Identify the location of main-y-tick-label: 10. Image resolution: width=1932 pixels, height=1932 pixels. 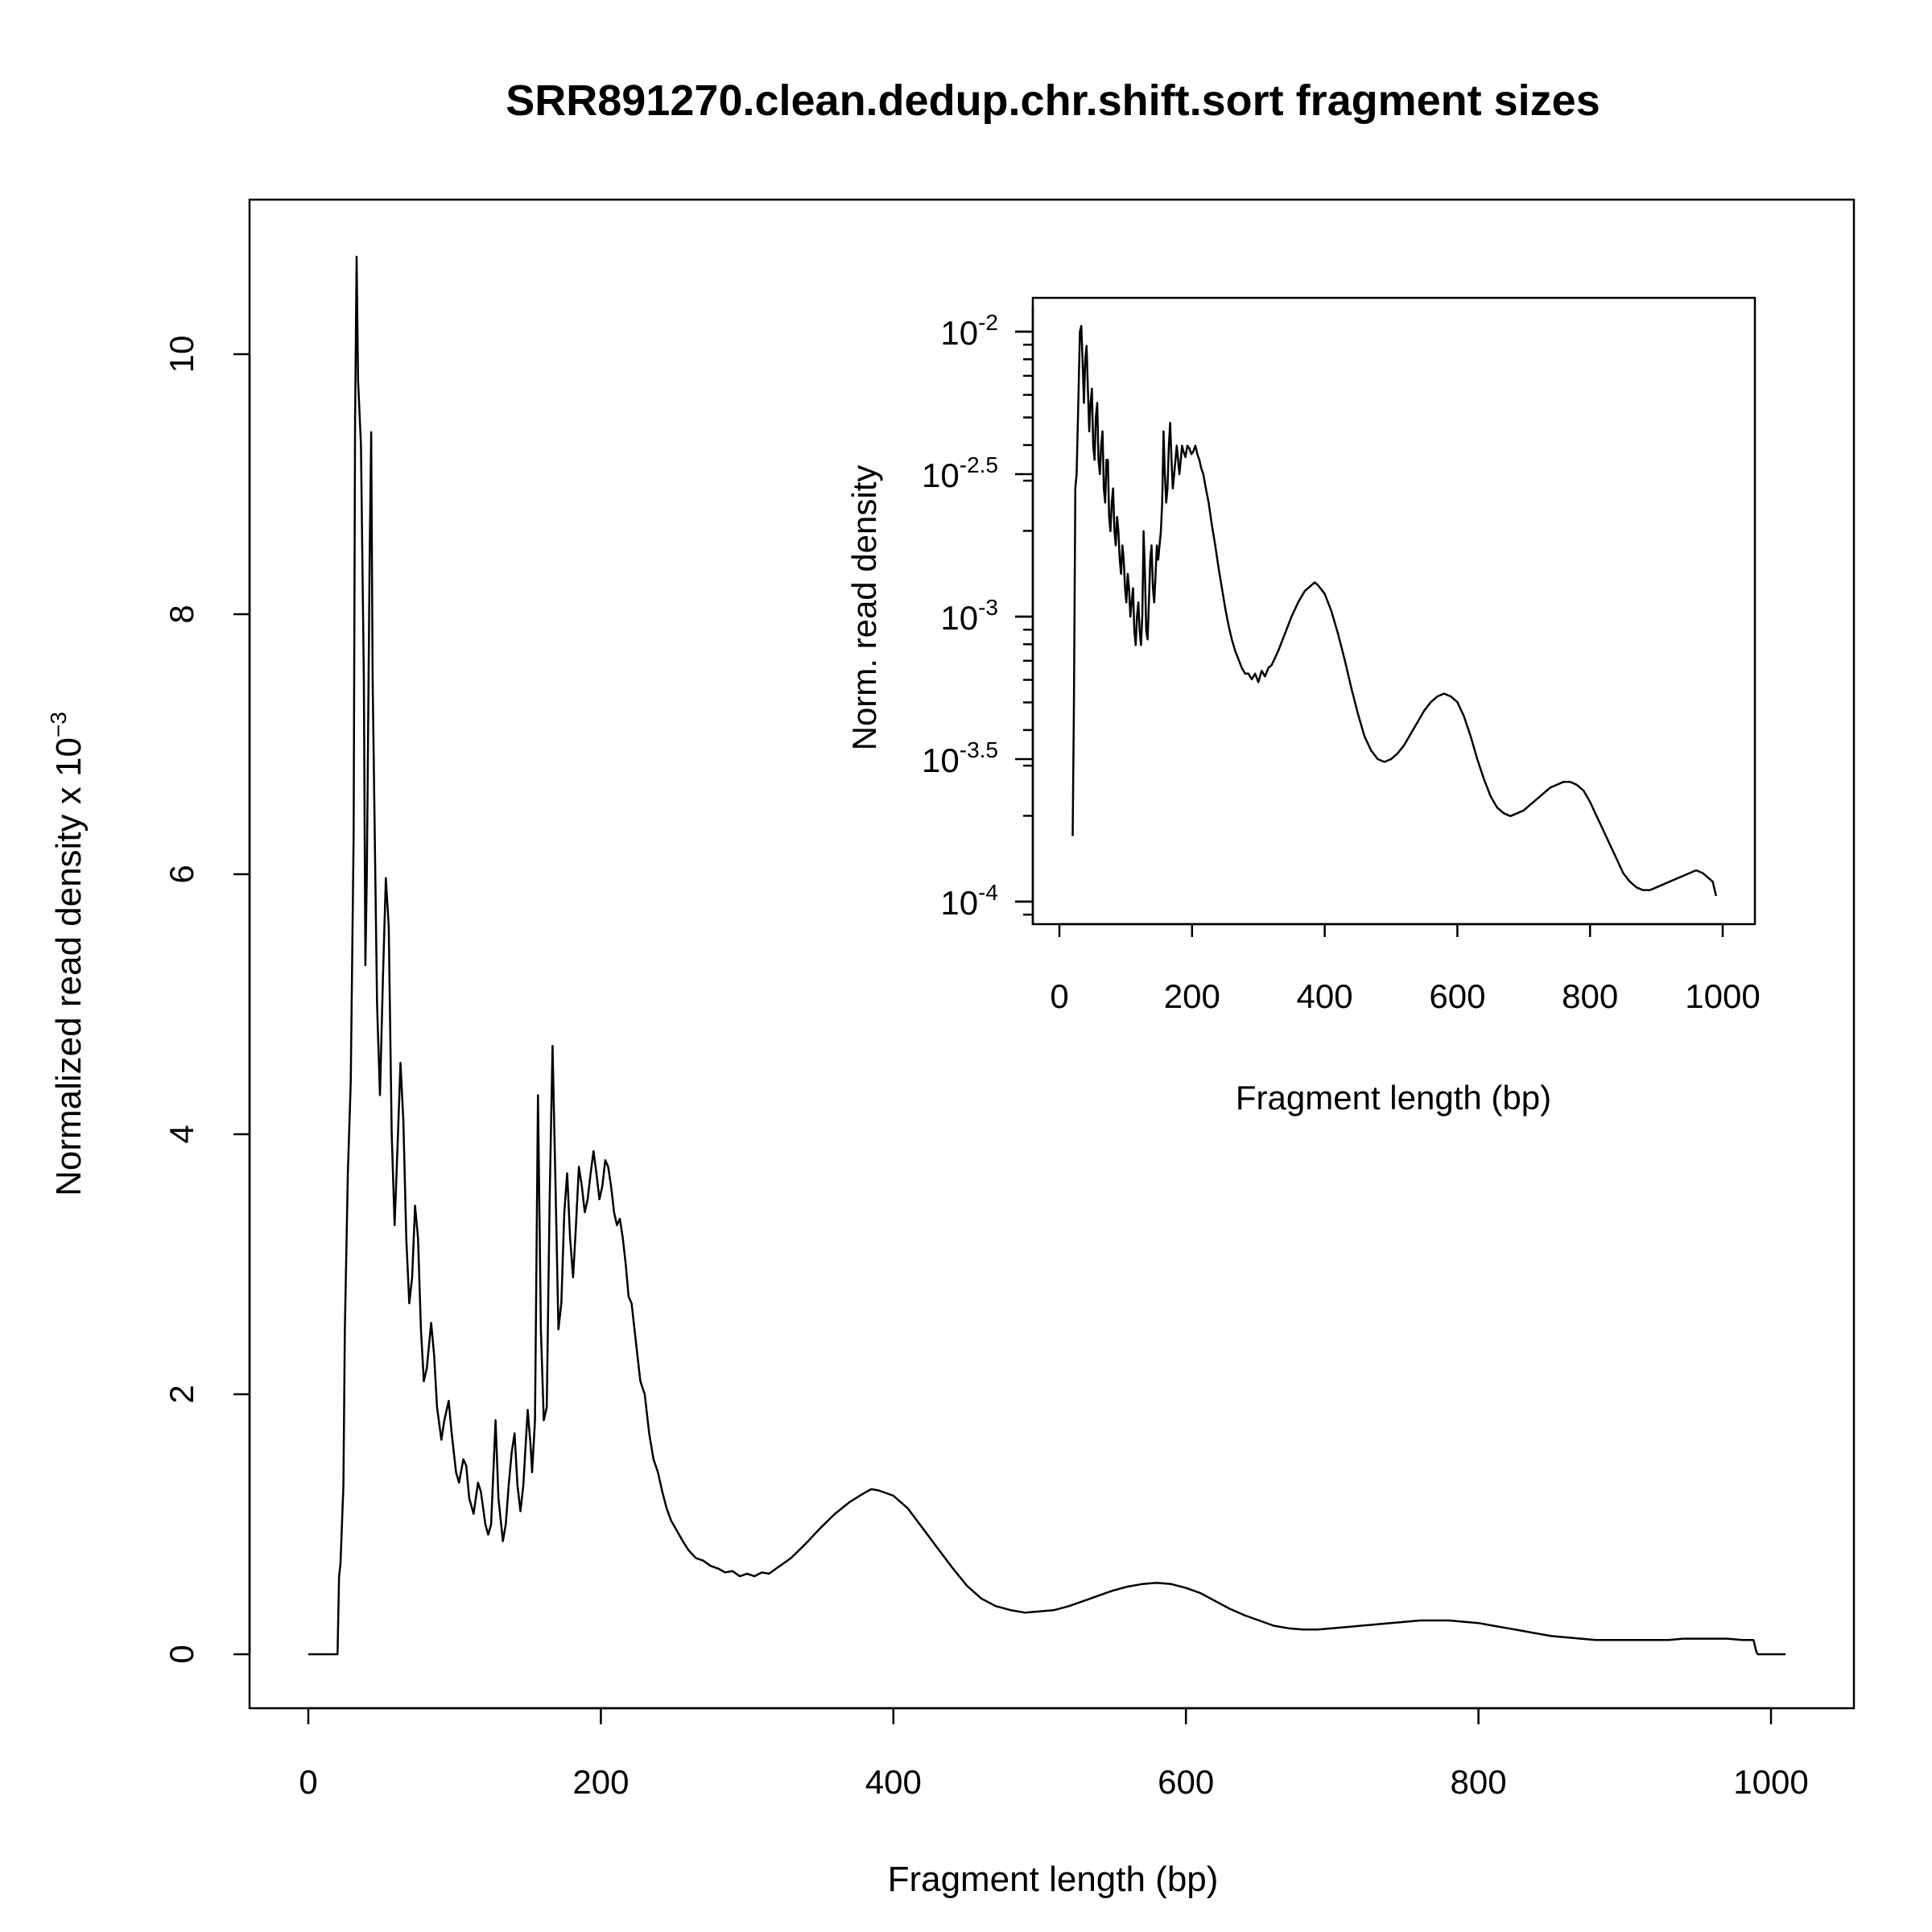
(181, 355).